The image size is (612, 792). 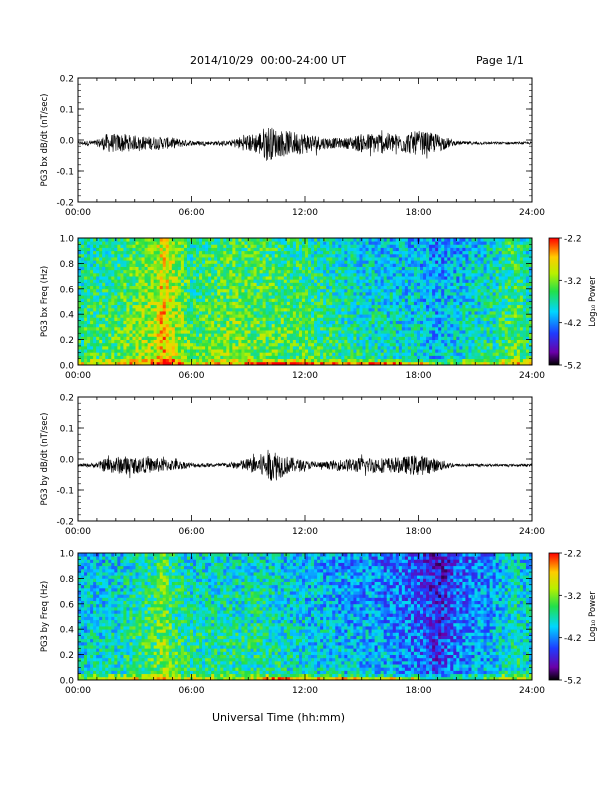 What do you see at coordinates (45, 459) in the screenshot?
I see `y-axis-title: PG3 by dB/dt (nT/sec)` at bounding box center [45, 459].